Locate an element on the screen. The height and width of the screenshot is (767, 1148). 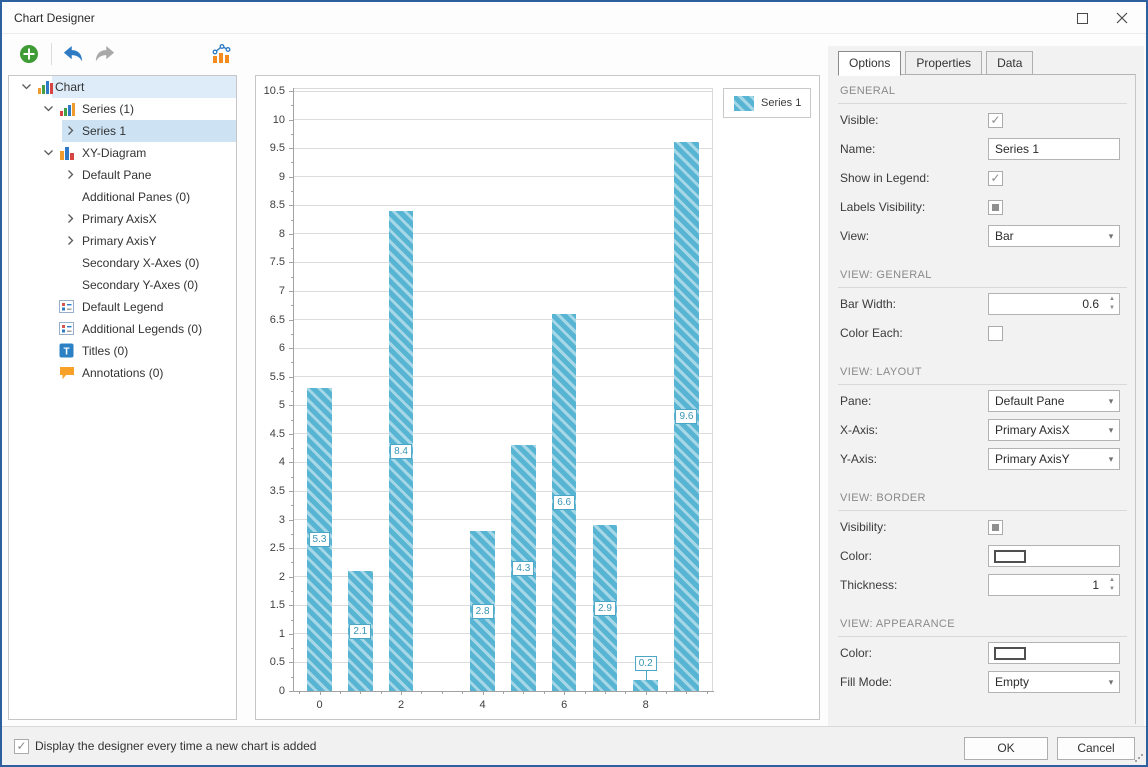
tab-options: Options is located at coordinates (870, 63).